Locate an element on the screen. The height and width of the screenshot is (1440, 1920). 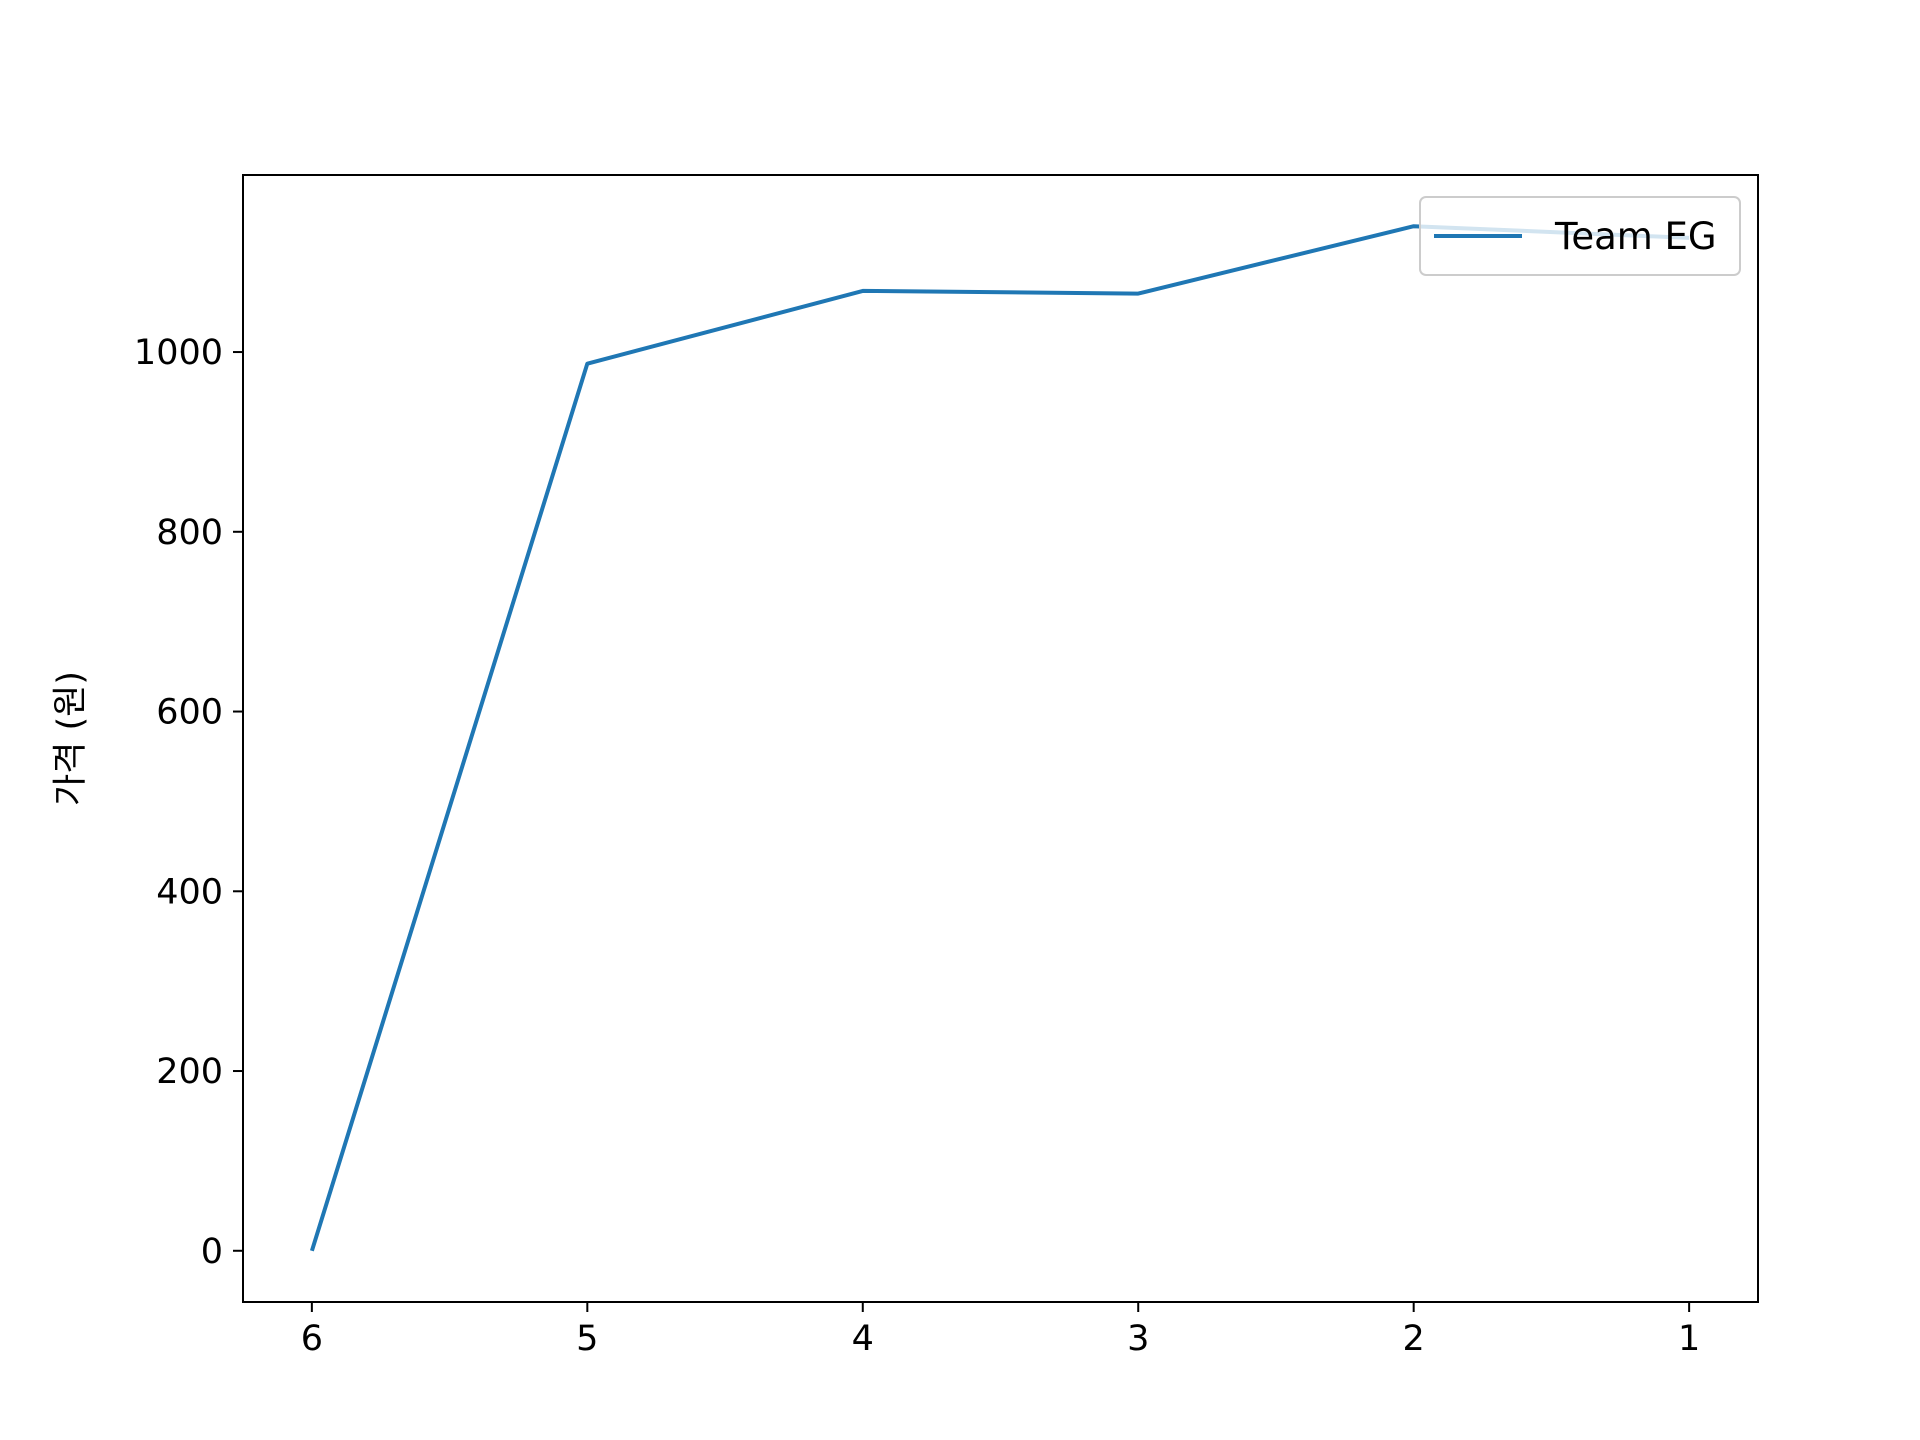
y-tick-label: 400 is located at coordinates (189, 892).